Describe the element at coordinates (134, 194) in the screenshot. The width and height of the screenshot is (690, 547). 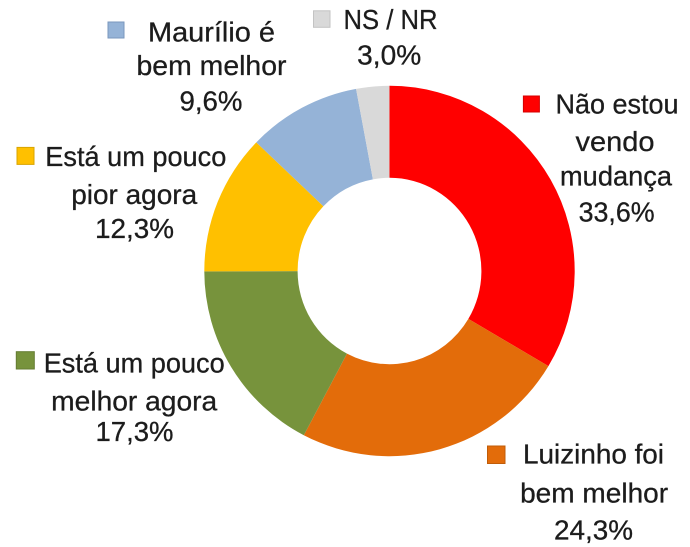
I see `svg-text: pior agora` at that location.